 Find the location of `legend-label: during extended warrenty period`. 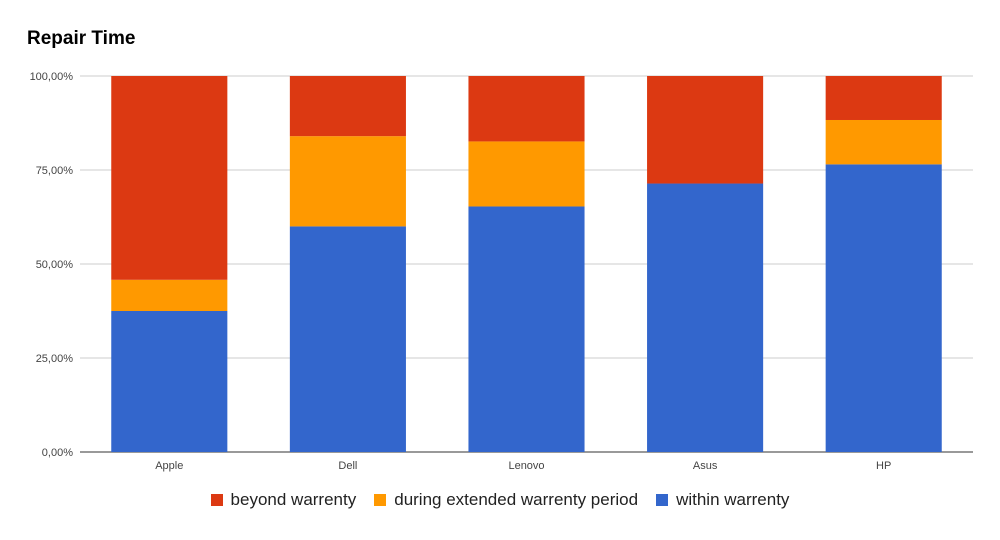

legend-label: during extended warrenty period is located at coordinates (516, 499).